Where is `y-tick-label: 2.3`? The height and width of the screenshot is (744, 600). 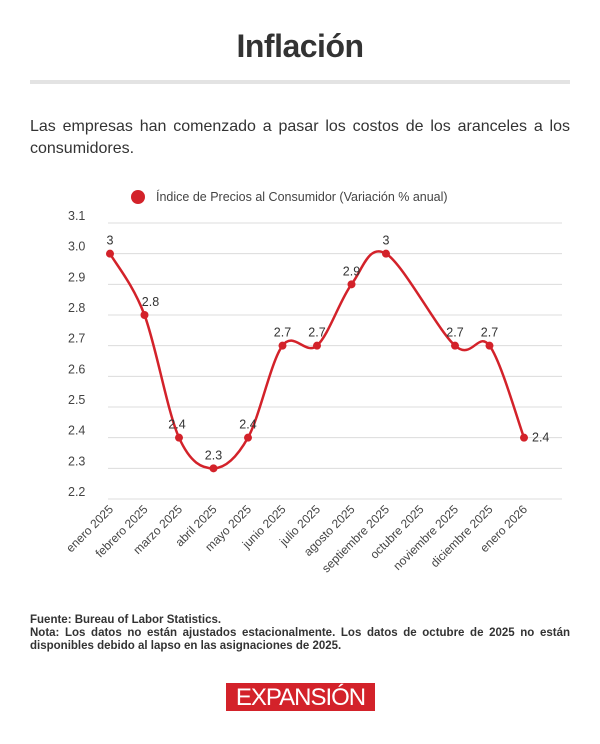 y-tick-label: 2.3 is located at coordinates (76, 461).